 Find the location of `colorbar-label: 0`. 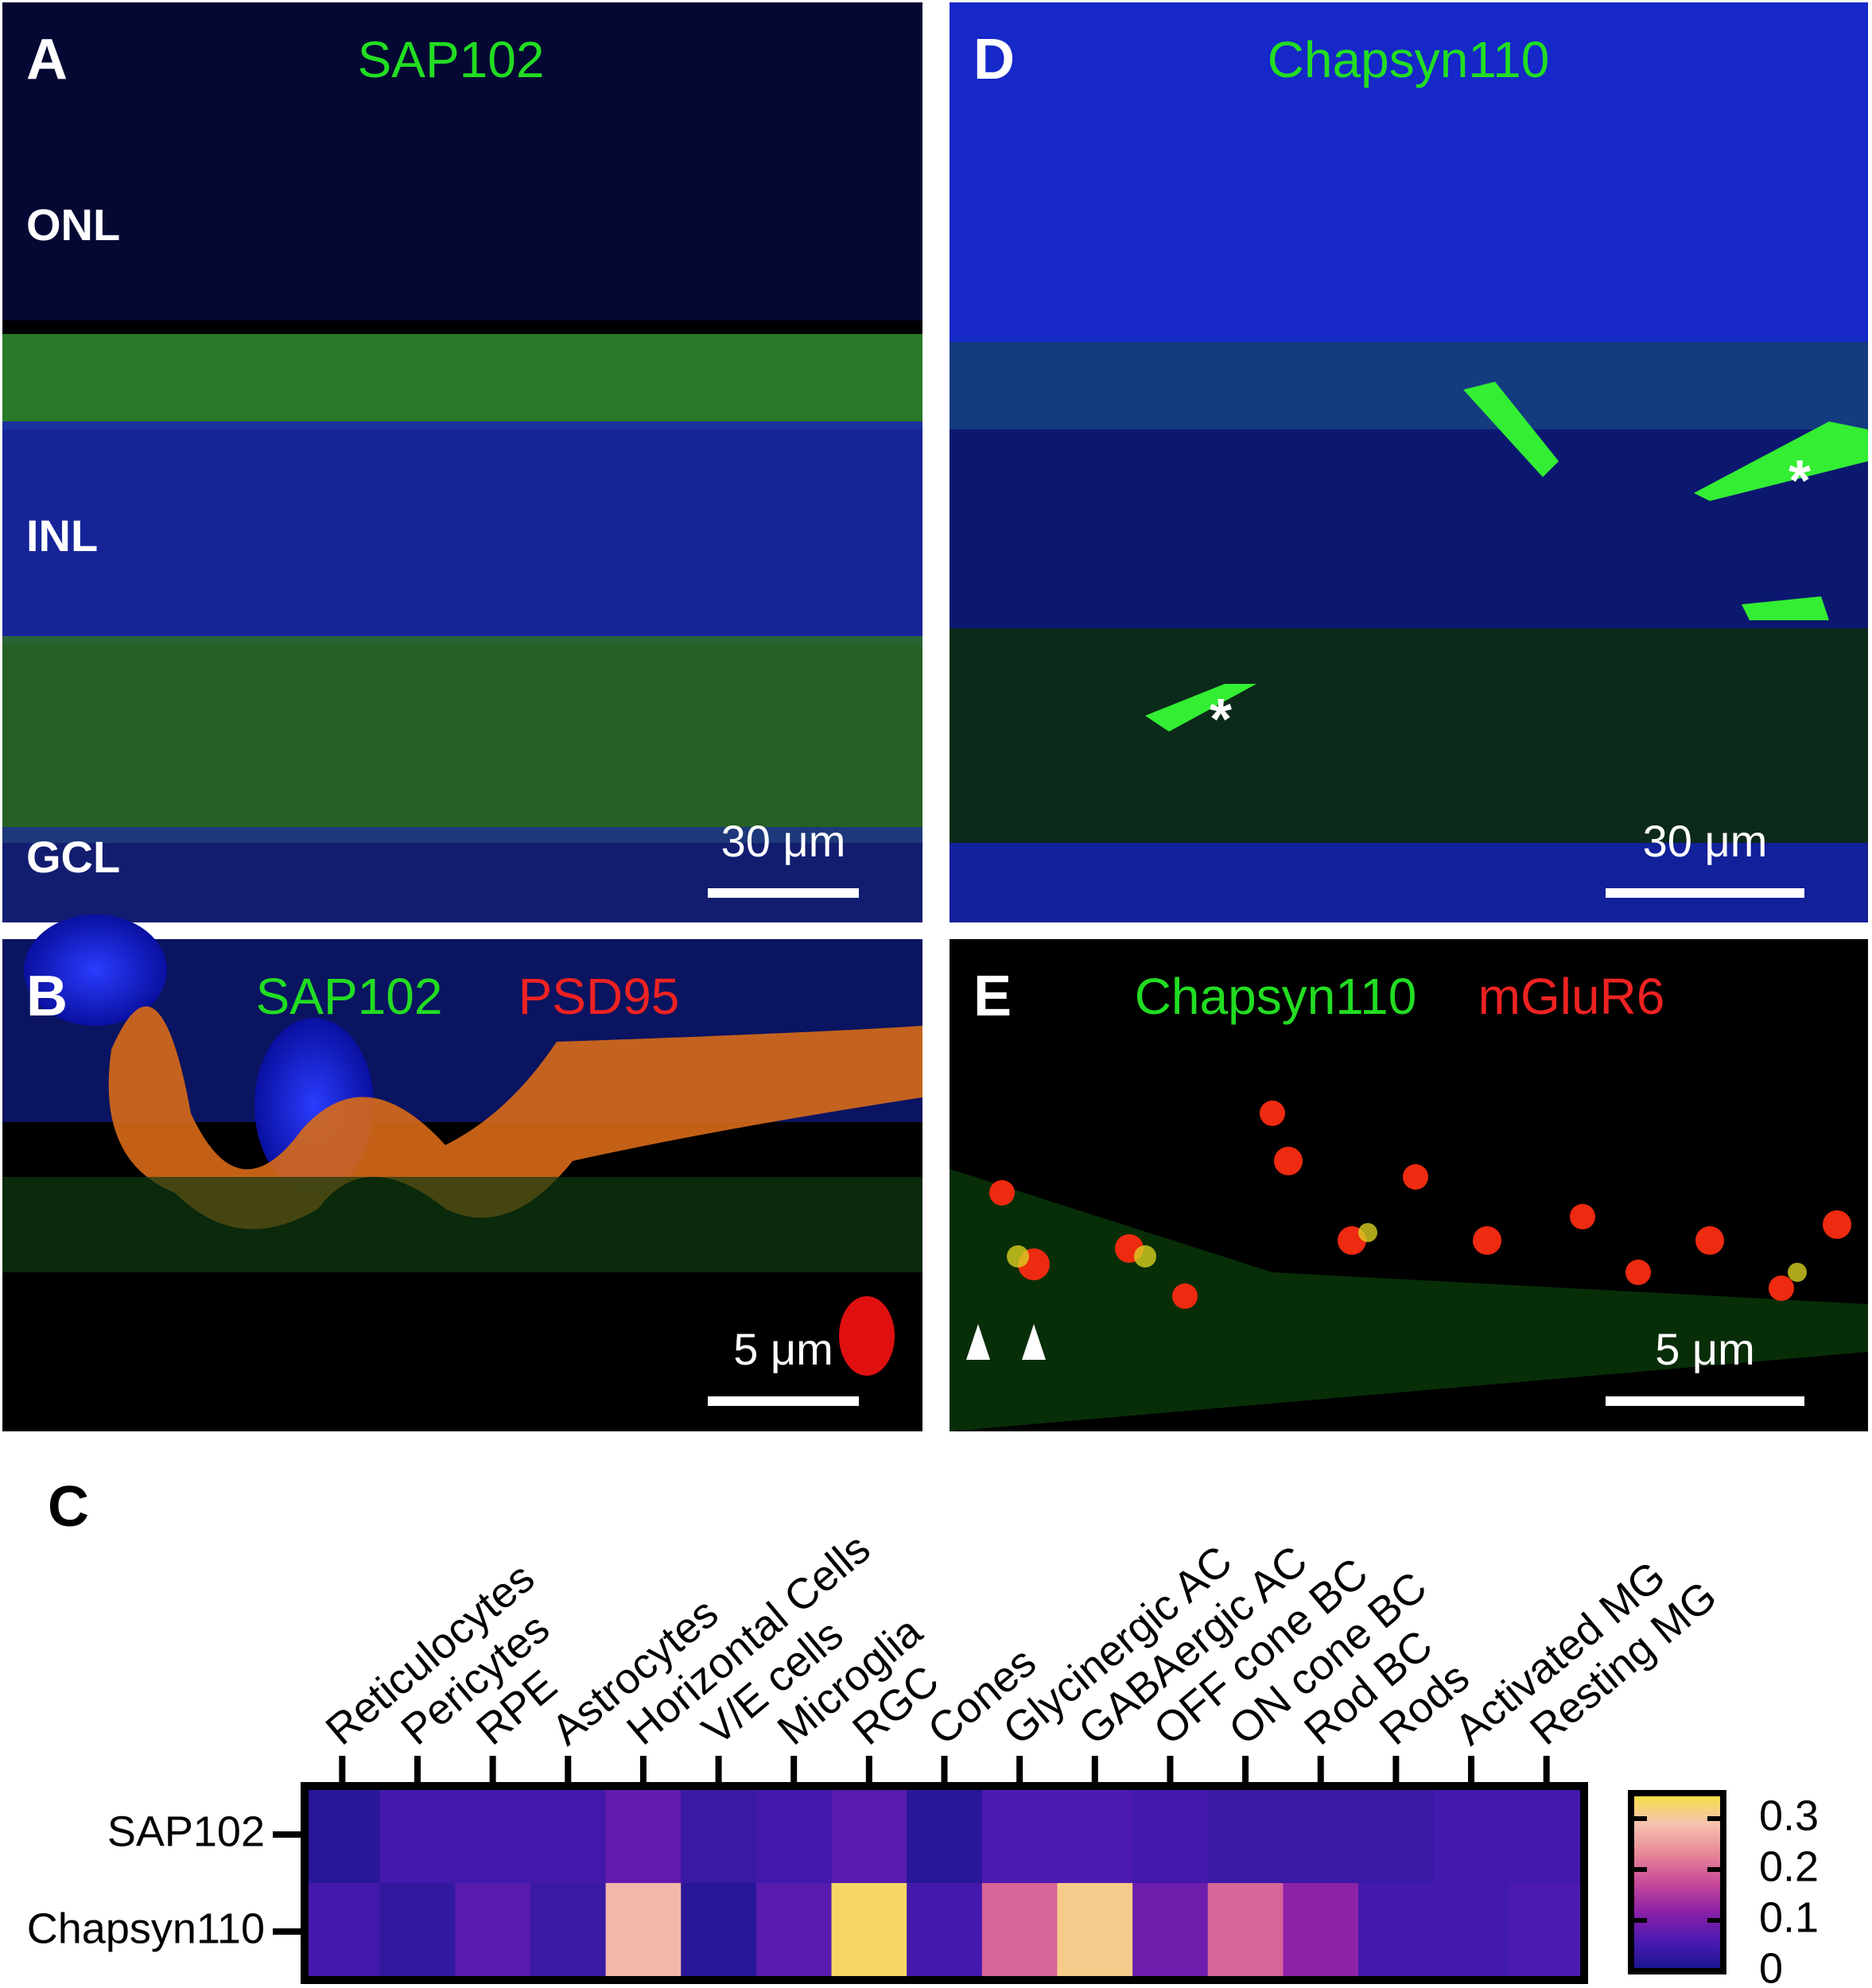

colorbar-label: 0 is located at coordinates (1771, 1966).